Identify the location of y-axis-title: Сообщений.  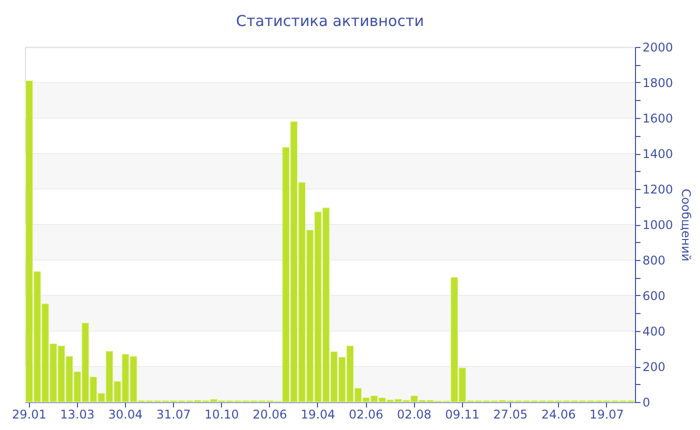
(686, 225).